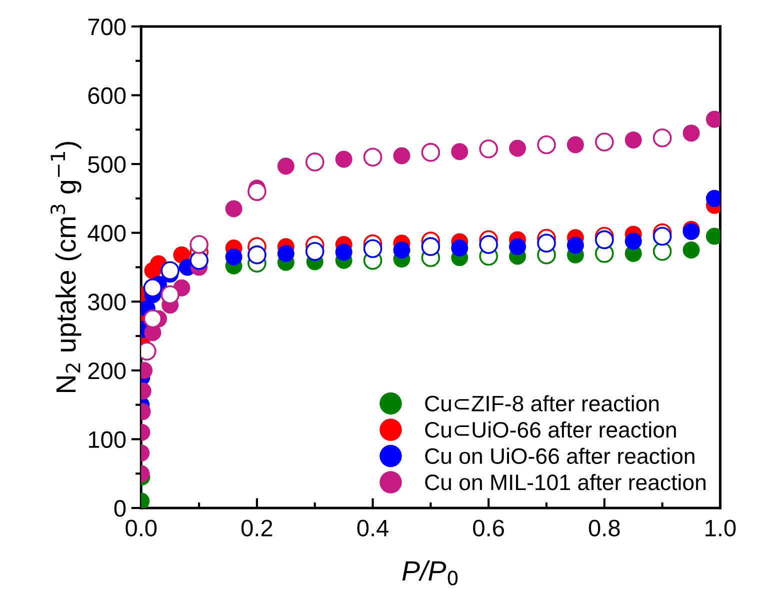 Image resolution: width=767 pixels, height=615 pixels. Describe the element at coordinates (559, 456) in the screenshot. I see `legend-label: Cu on UiO-66 after reaction` at that location.